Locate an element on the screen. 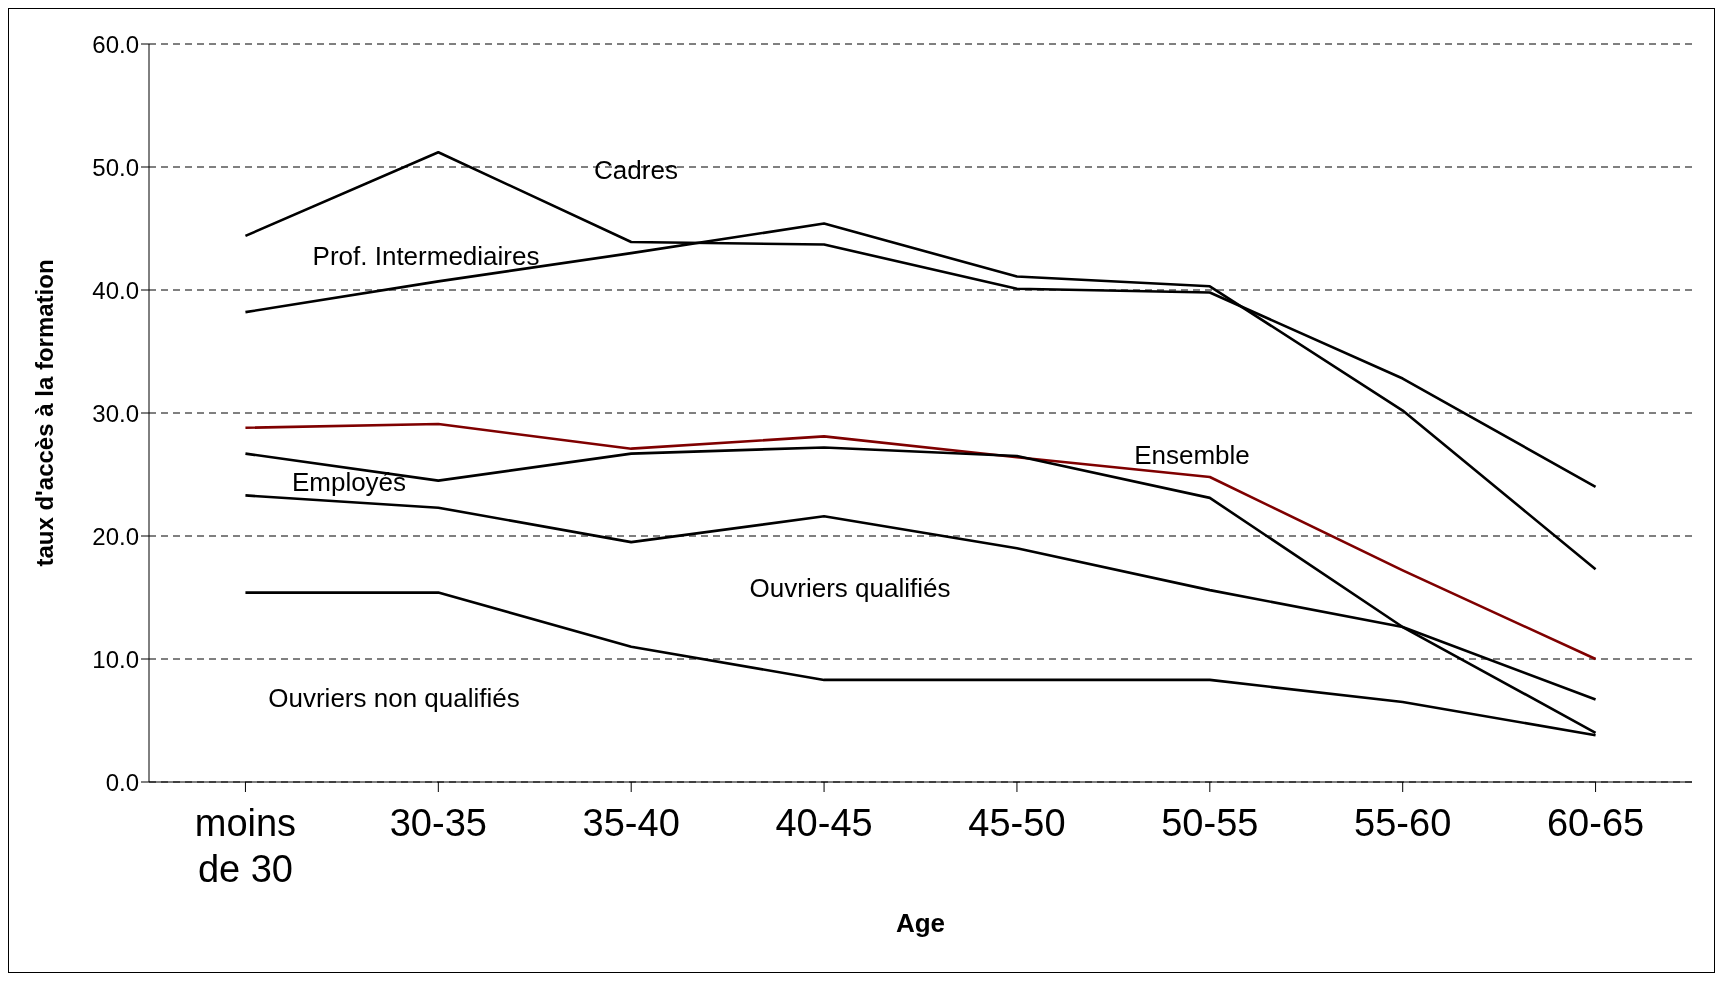 Image resolution: width=1723 pixels, height=981 pixels. y-tick-label: 10.0 is located at coordinates (115, 659).